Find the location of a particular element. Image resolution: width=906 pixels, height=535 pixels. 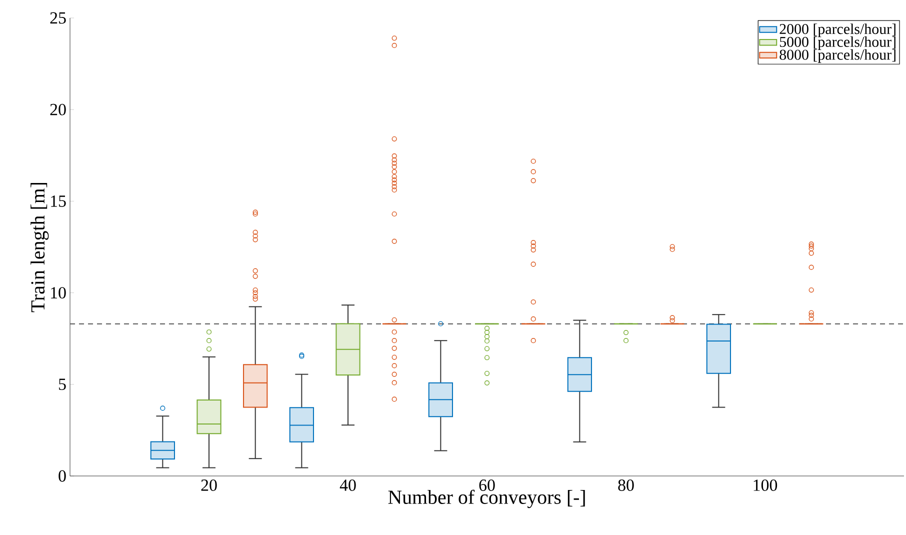

legend-label: 5000 [parcels/hour] is located at coordinates (838, 43).